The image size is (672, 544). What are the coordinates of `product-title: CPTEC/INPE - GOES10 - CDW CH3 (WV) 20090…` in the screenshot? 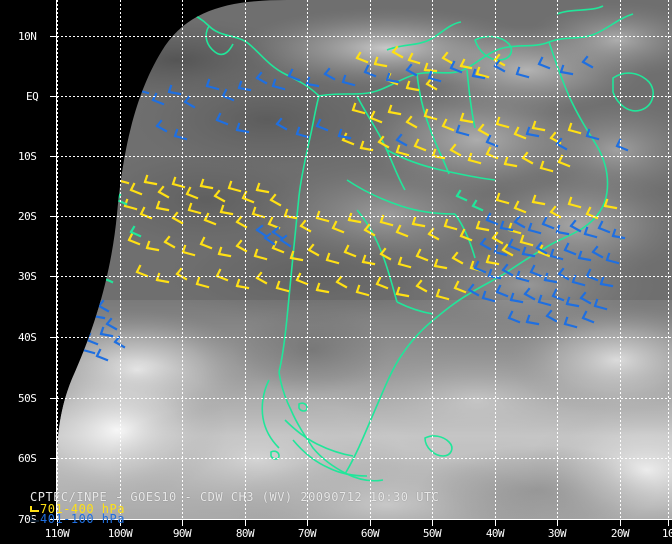 It's located at (235, 497).